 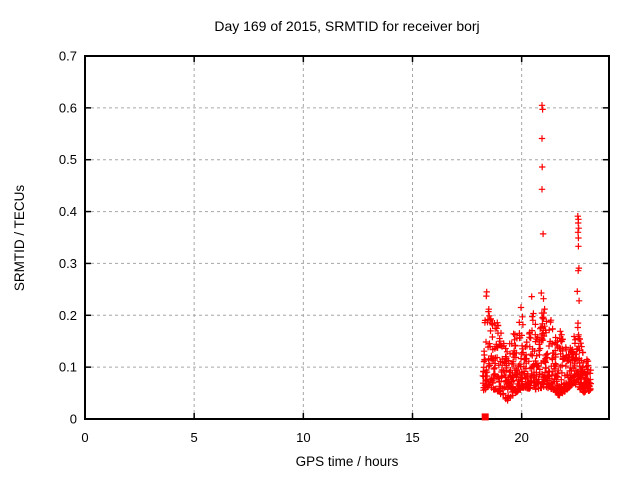 What do you see at coordinates (68, 159) in the screenshot?
I see `y-tick-label: 0.5` at bounding box center [68, 159].